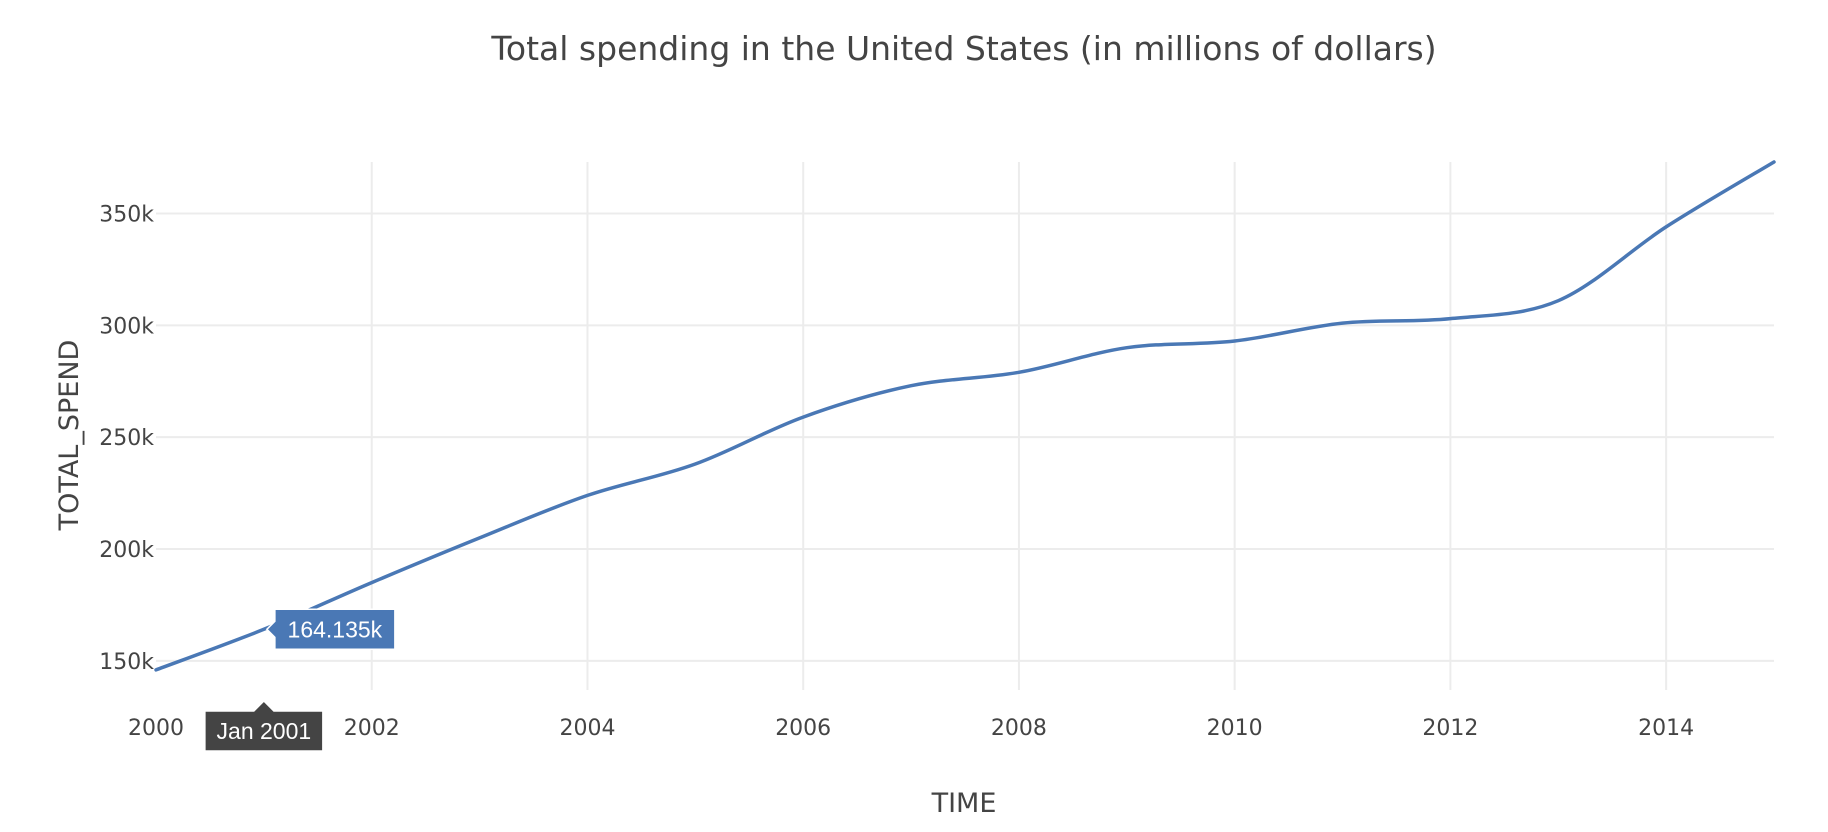  Describe the element at coordinates (126, 214) in the screenshot. I see `y-tick-label: 350k` at that location.